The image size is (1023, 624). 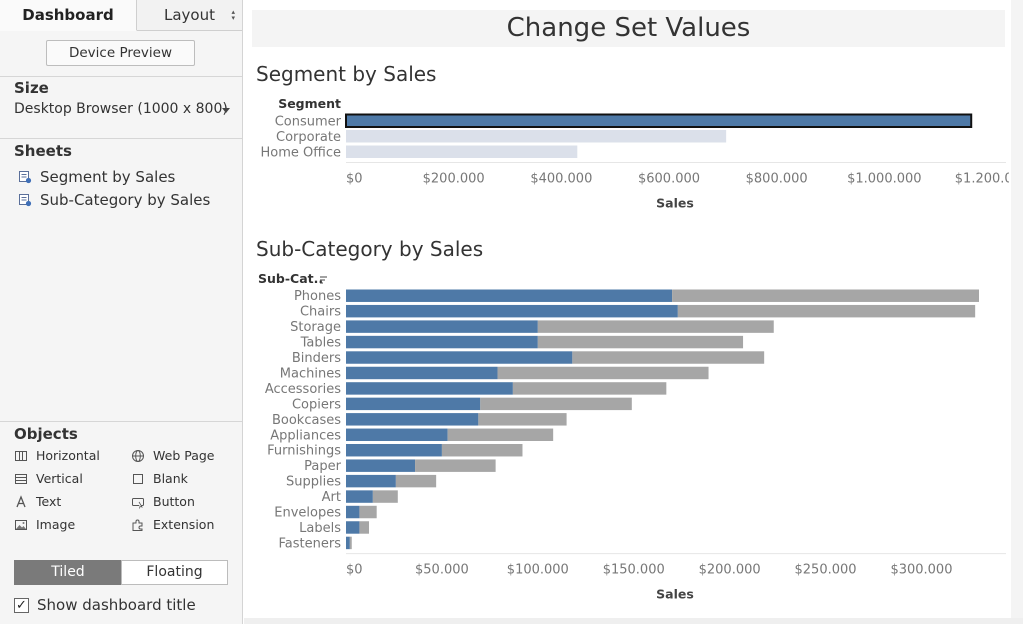 What do you see at coordinates (884, 179) in the screenshot?
I see `x-tick-label: $1.000.000` at bounding box center [884, 179].